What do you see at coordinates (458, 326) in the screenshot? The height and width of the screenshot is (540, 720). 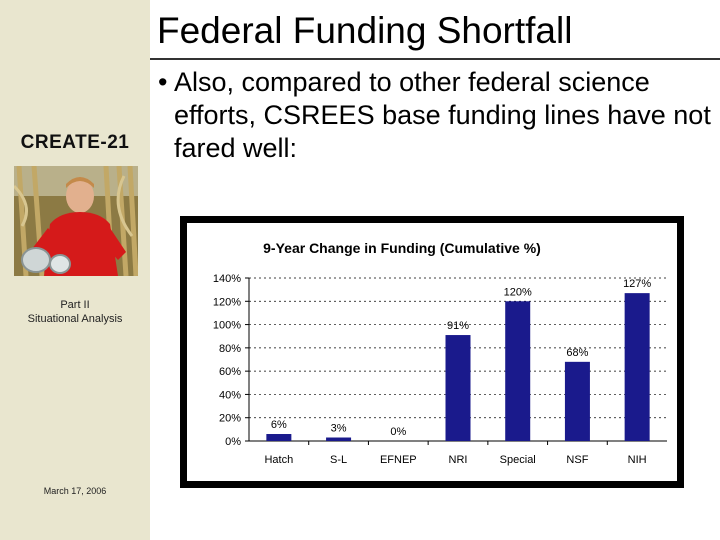 I see `data-label: 91%` at bounding box center [458, 326].